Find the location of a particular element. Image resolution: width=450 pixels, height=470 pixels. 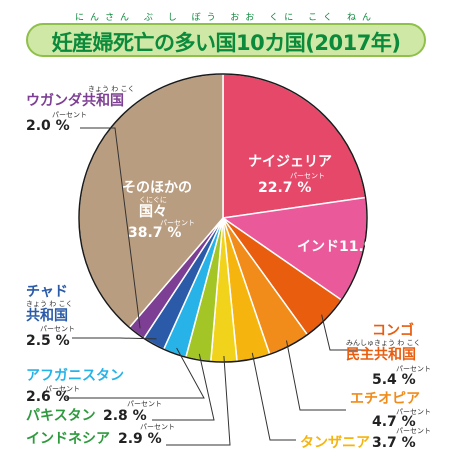

ruby-indonesia-percent: パーセント is located at coordinates (157, 427).